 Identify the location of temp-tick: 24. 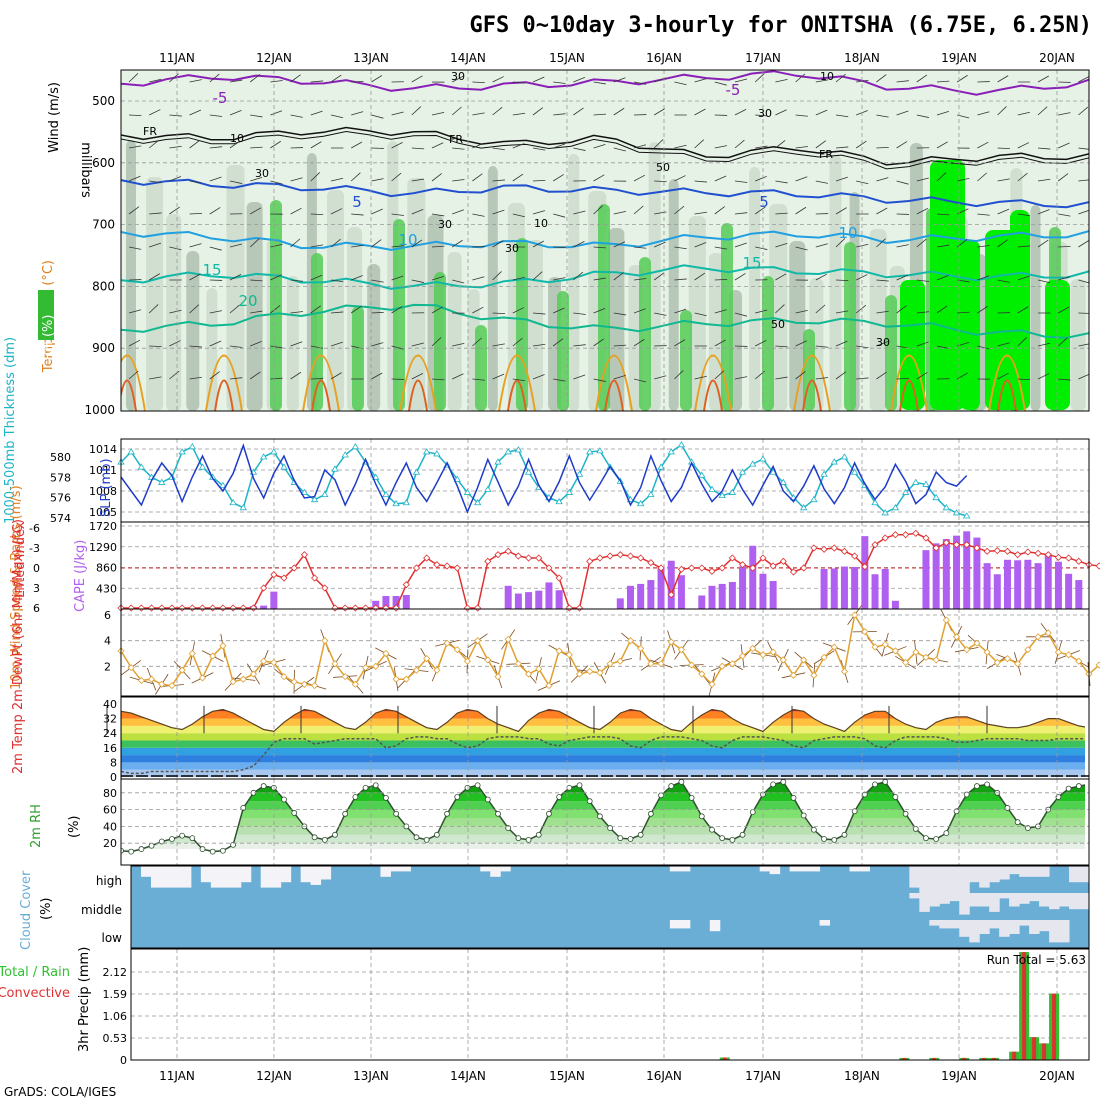
(110, 733).